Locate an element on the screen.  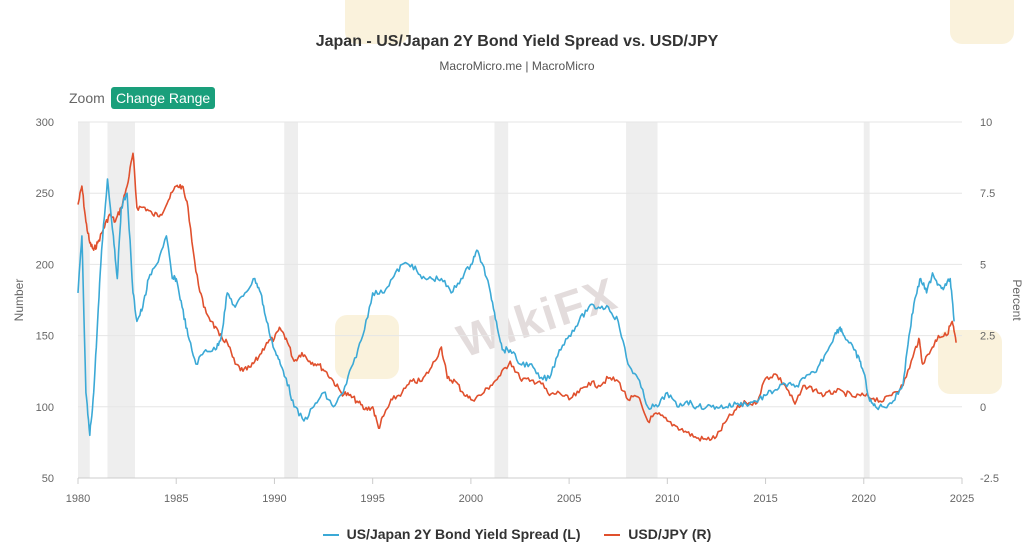
x-tick-label: 1990 is located at coordinates (274, 499).